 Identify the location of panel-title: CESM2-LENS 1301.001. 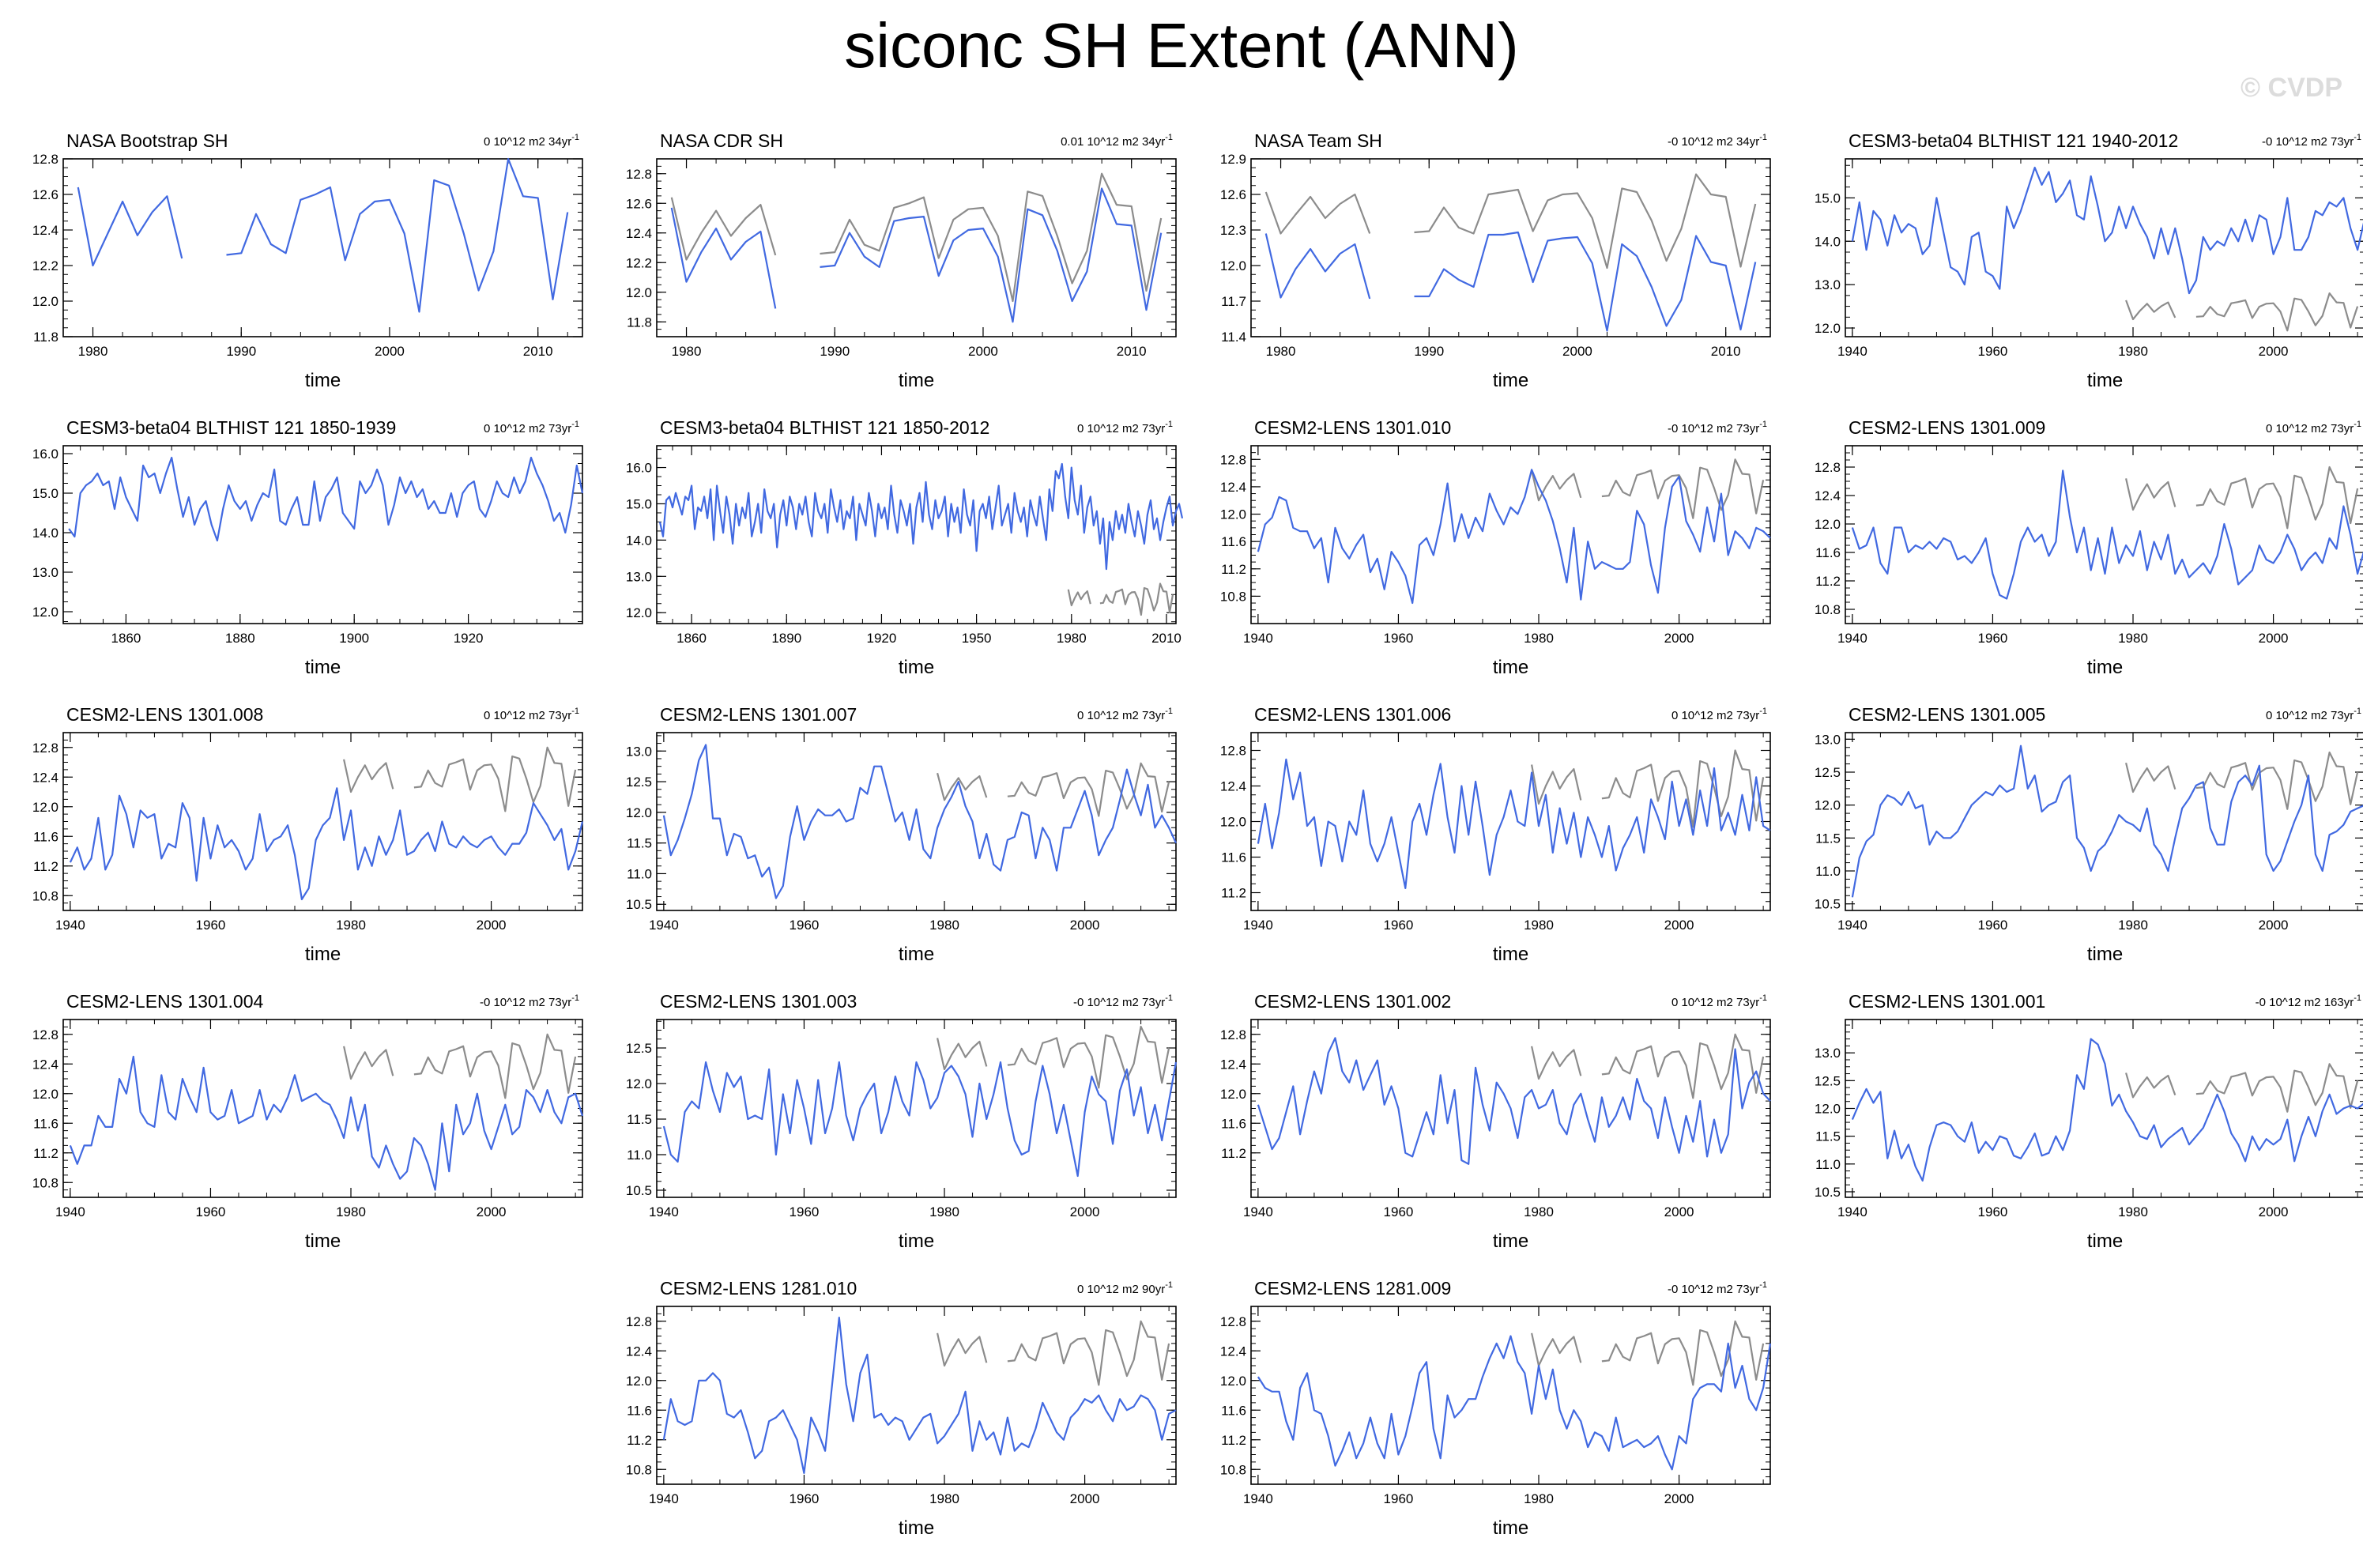
(1947, 1002).